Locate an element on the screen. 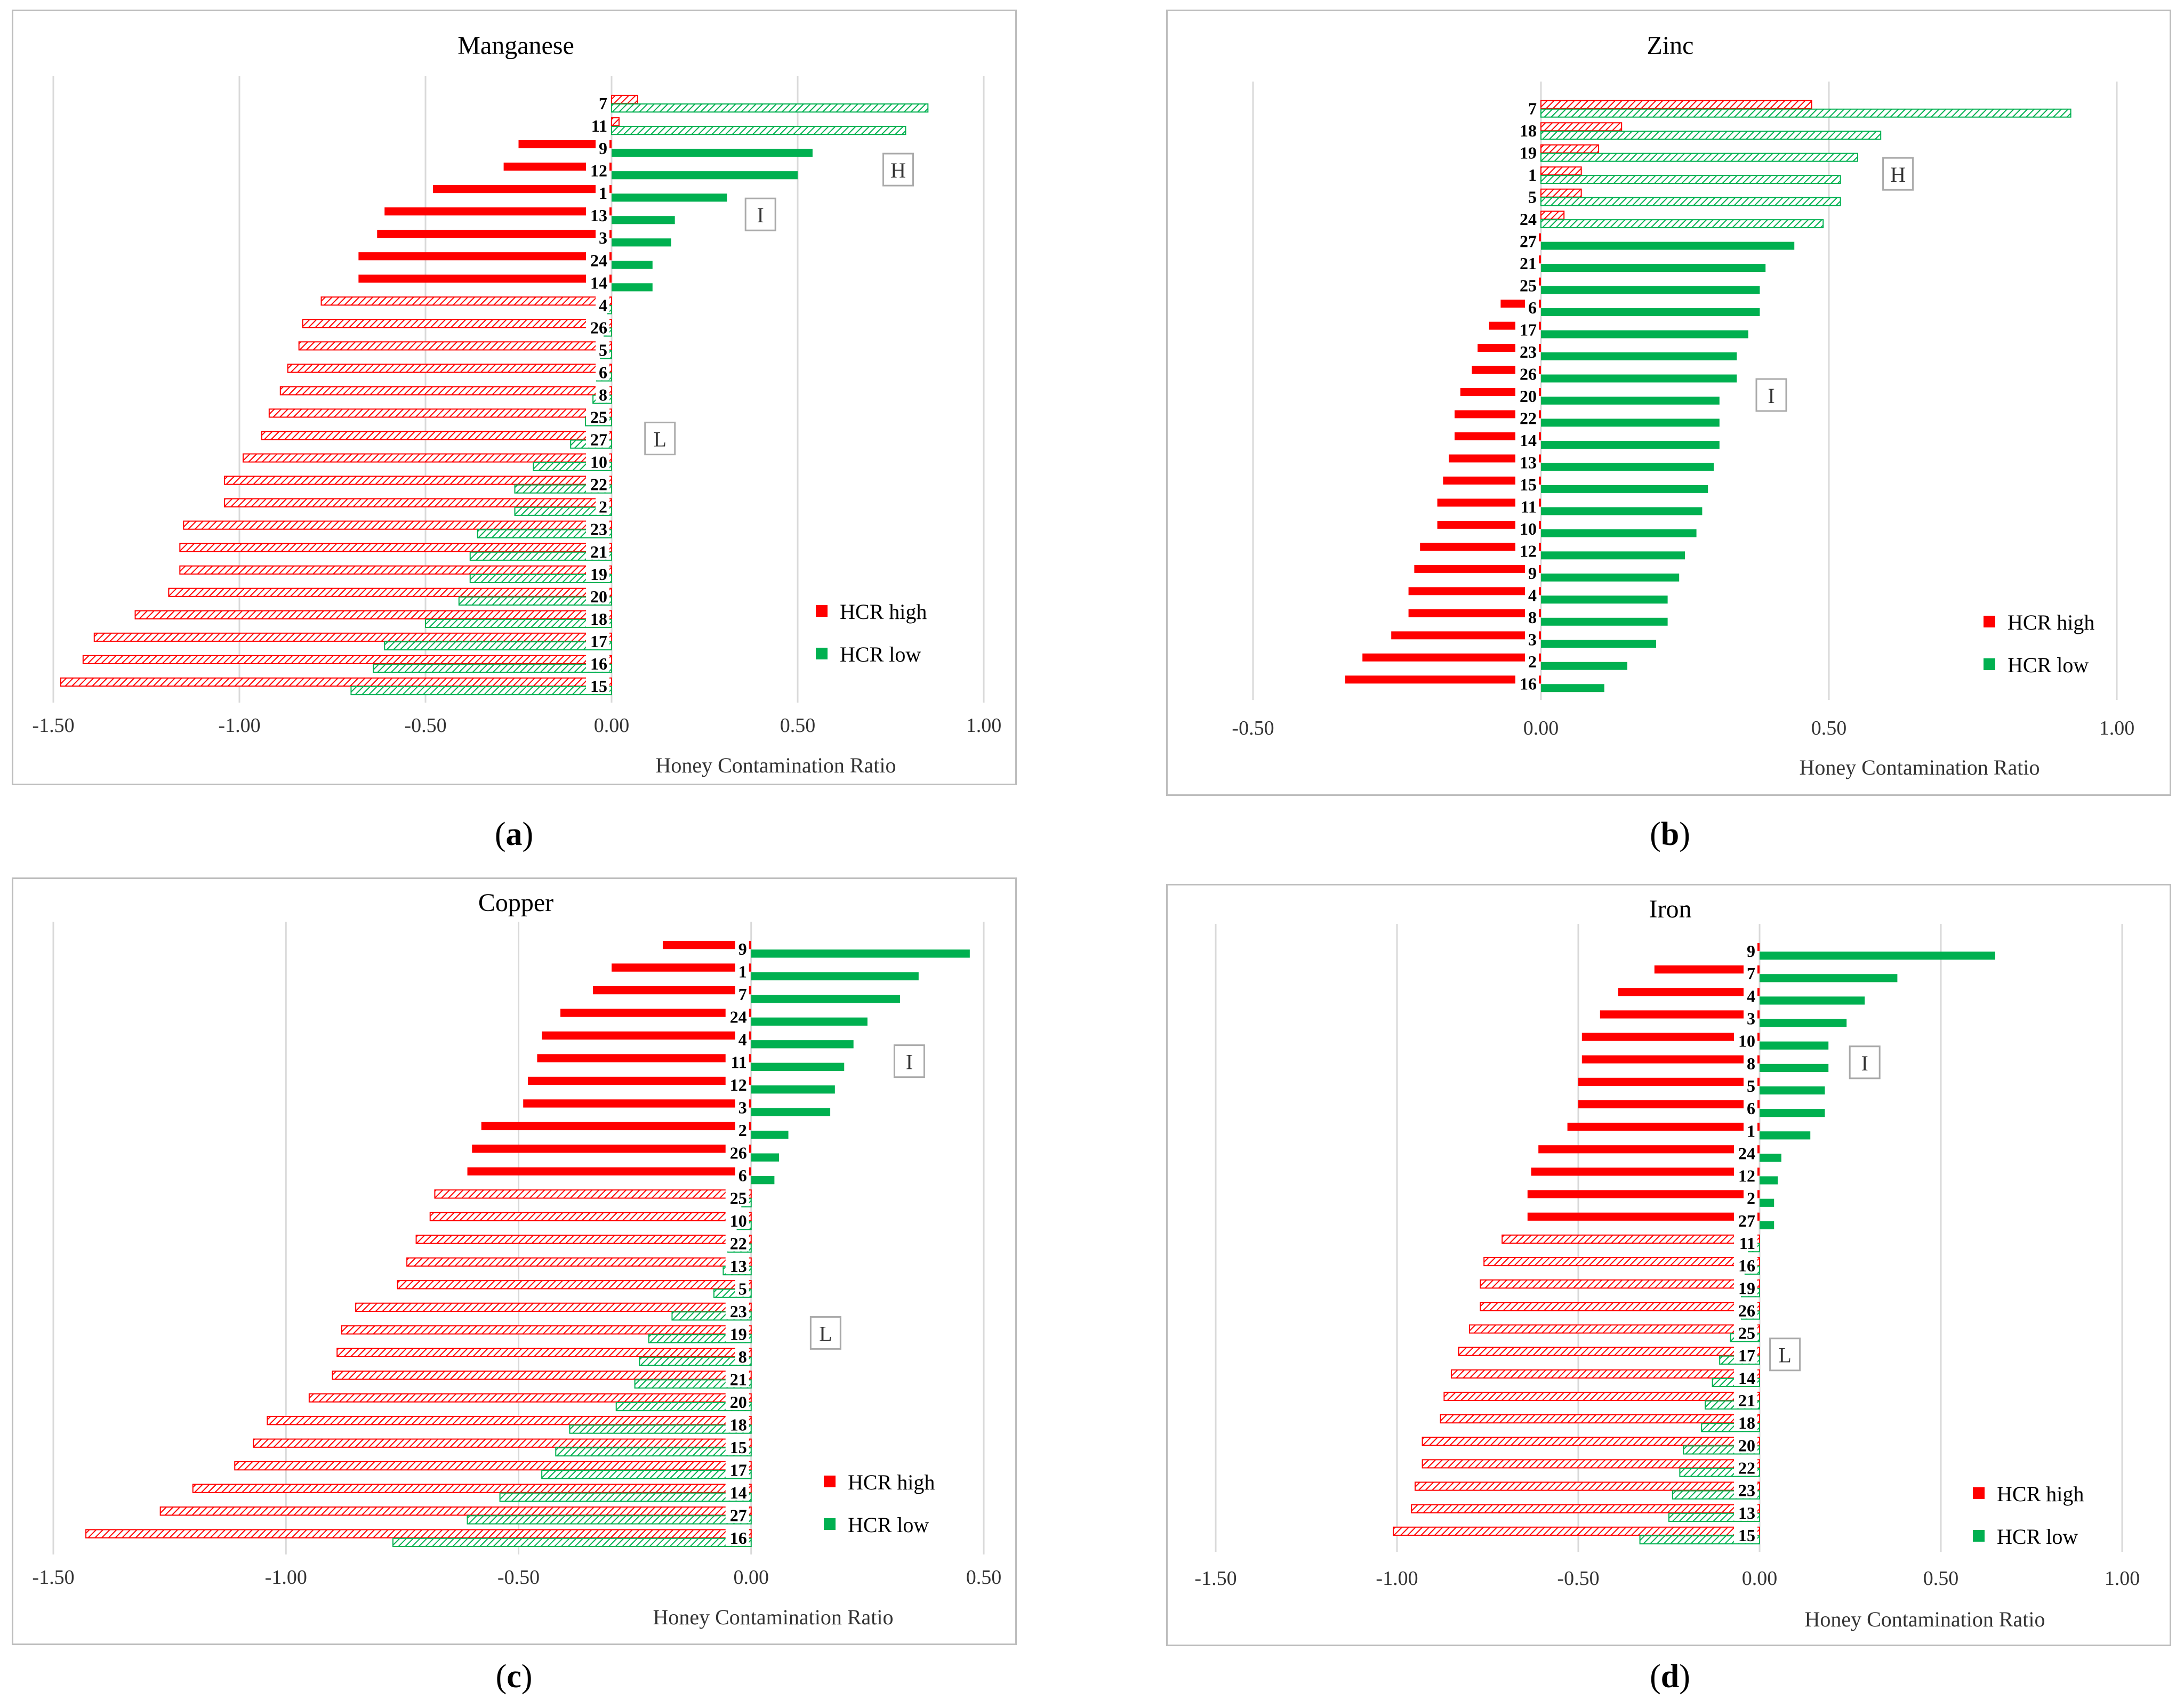 The height and width of the screenshot is (1708, 2184). legend-high-label: HCR high is located at coordinates (883, 612).